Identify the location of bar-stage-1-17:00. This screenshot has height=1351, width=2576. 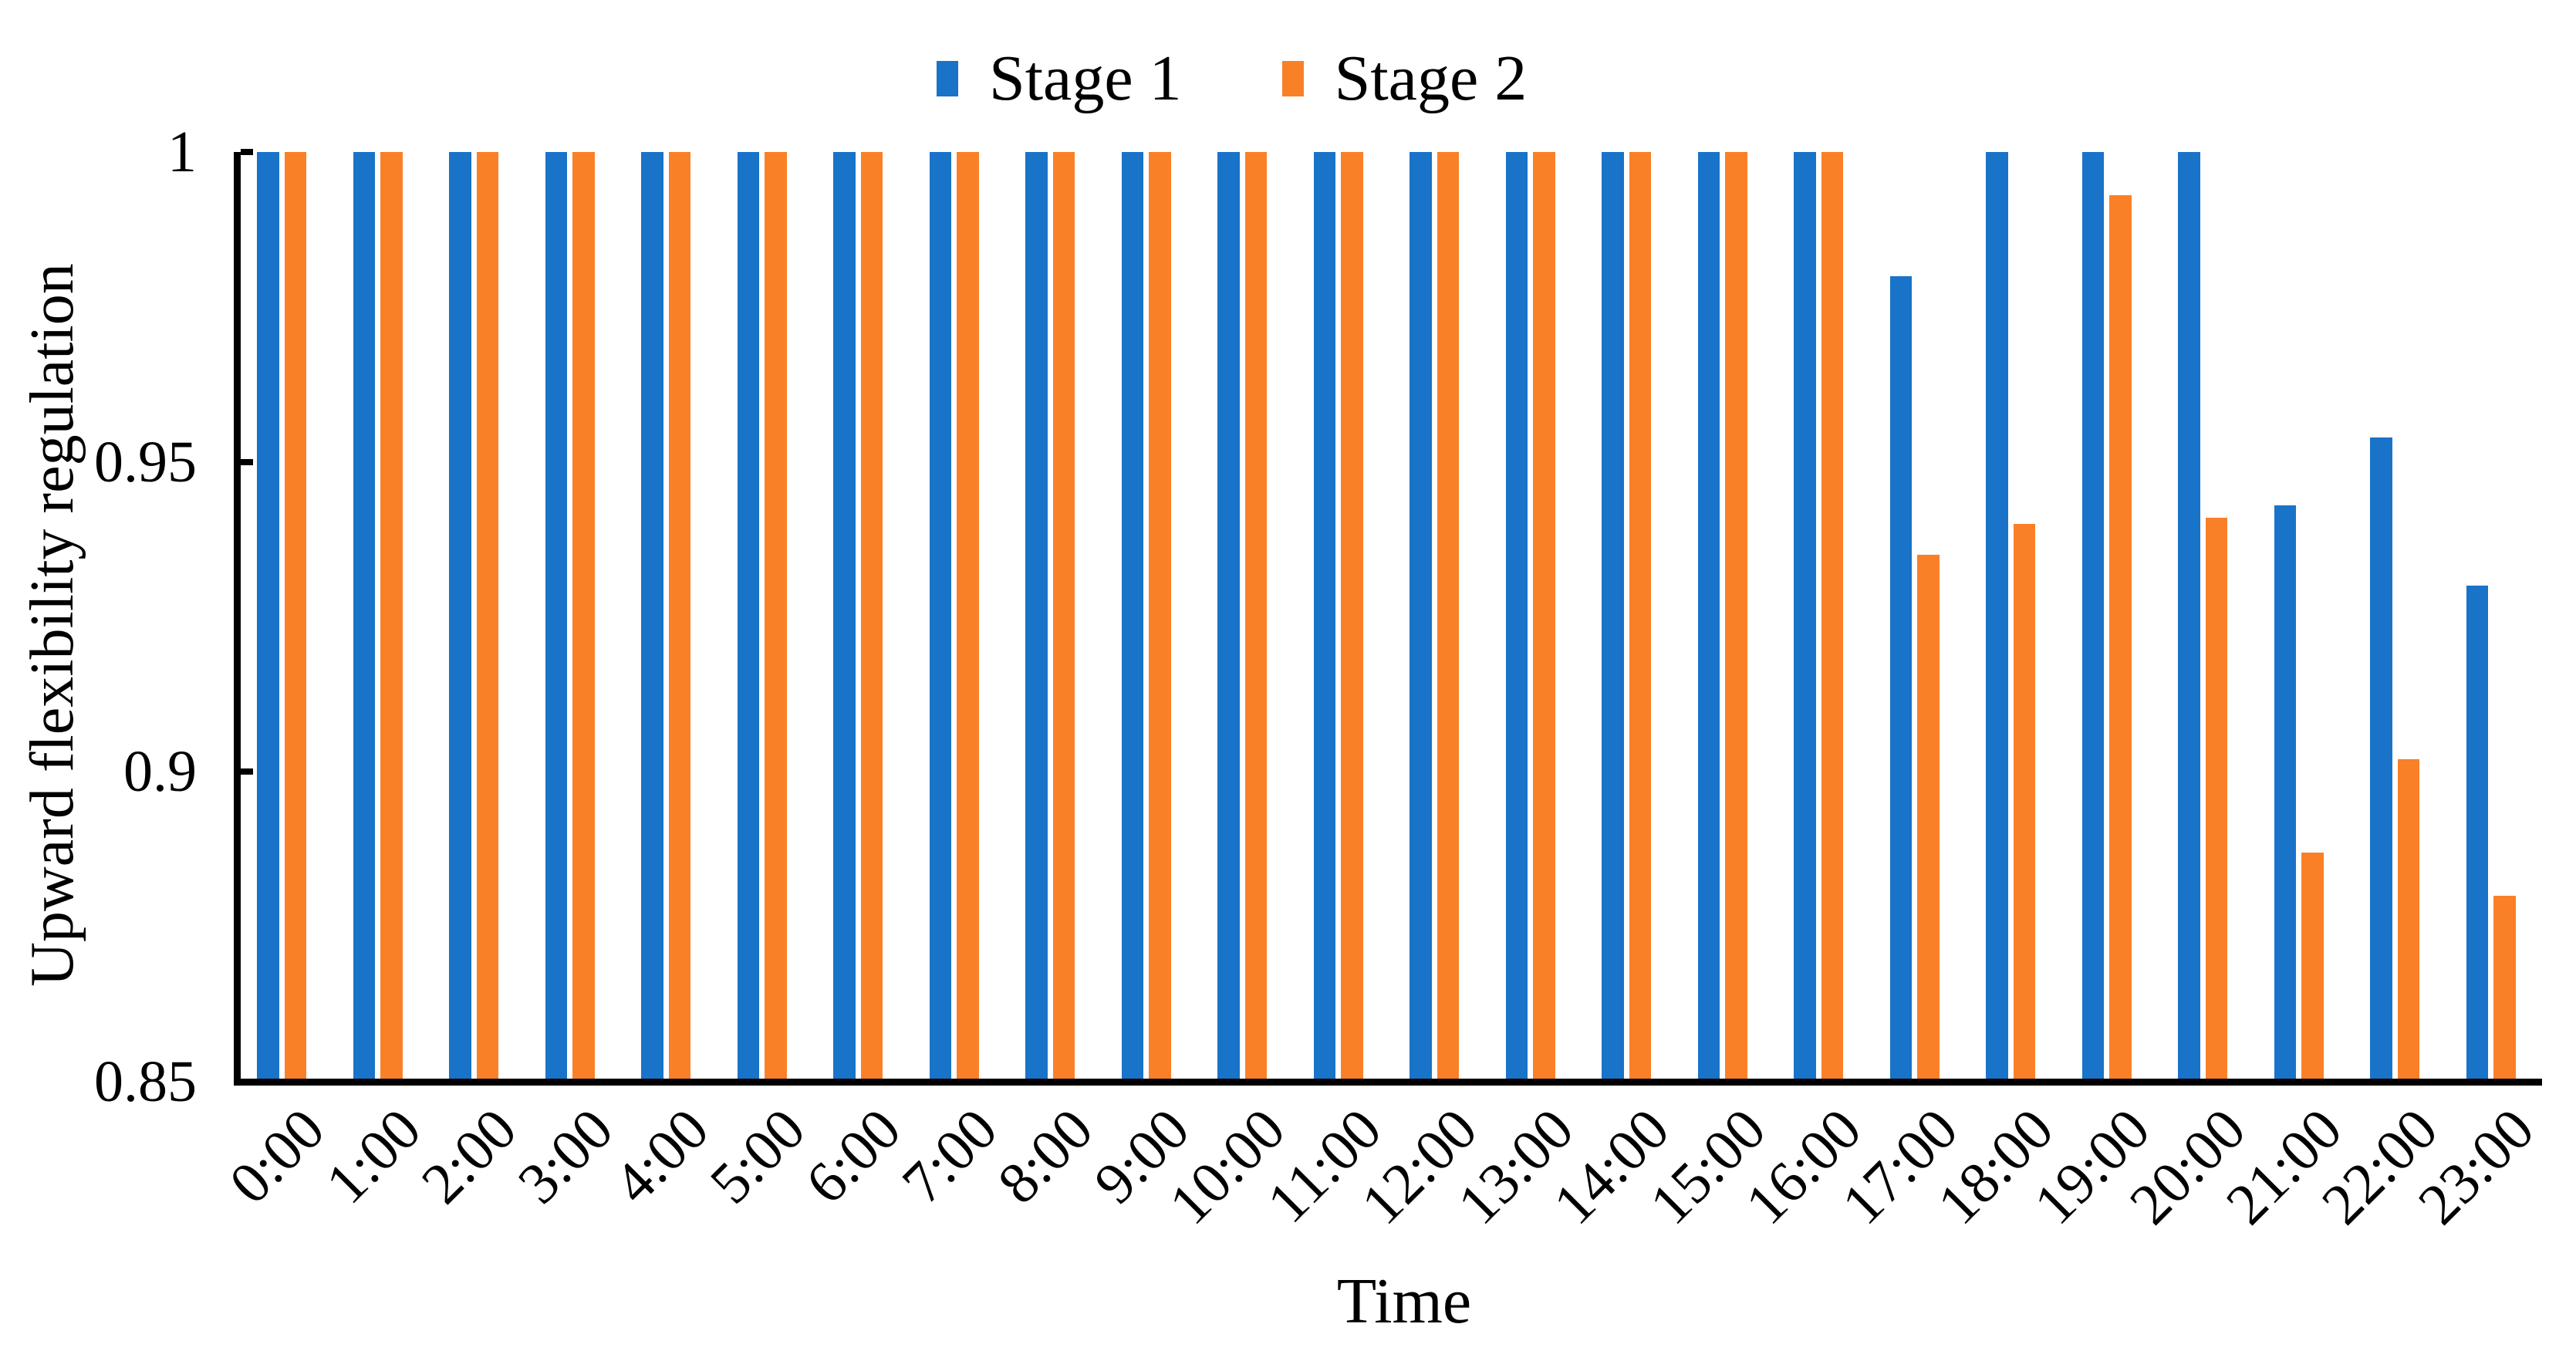
(1901, 680).